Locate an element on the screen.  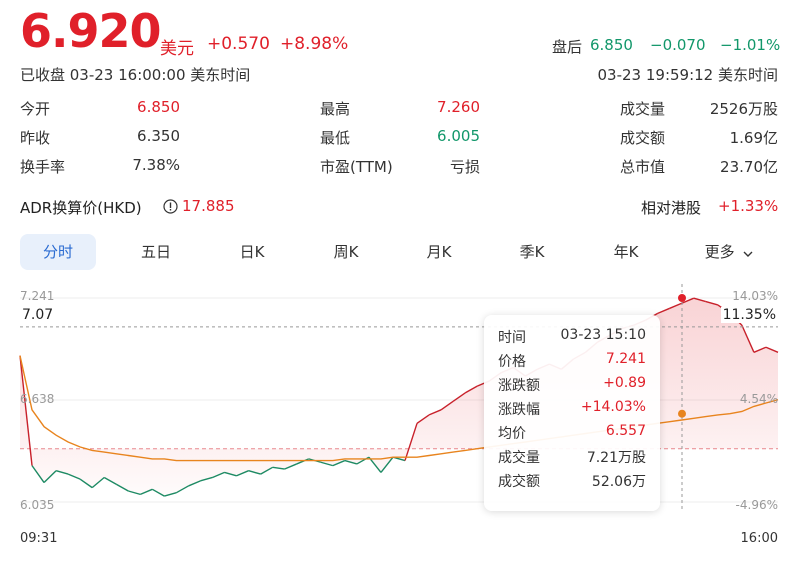
stat-open-value: 6.850 is located at coordinates (158, 107).